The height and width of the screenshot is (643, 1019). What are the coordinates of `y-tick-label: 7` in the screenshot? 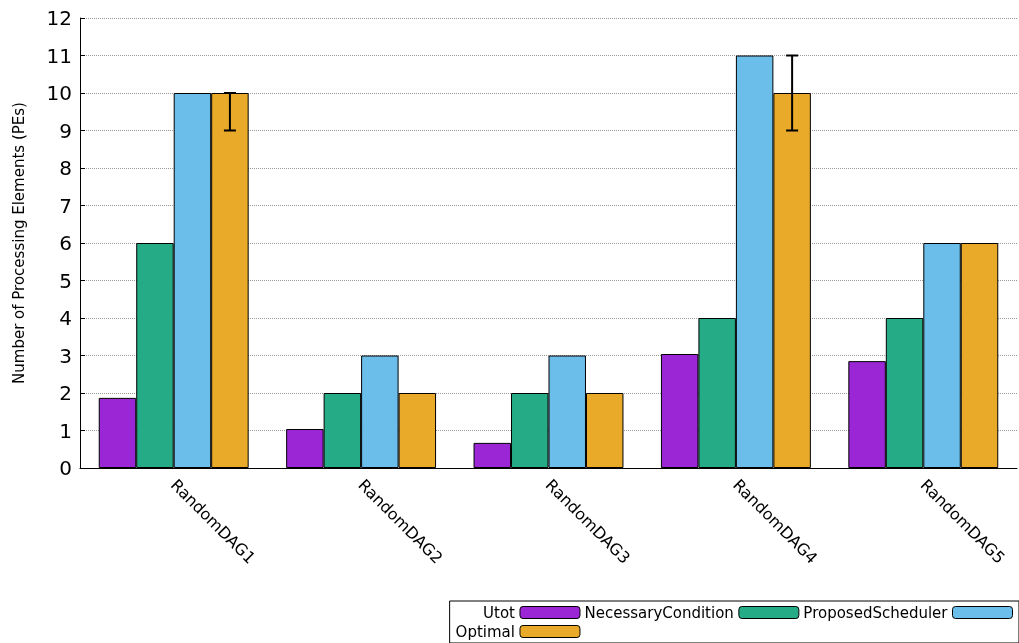 It's located at (65, 205).